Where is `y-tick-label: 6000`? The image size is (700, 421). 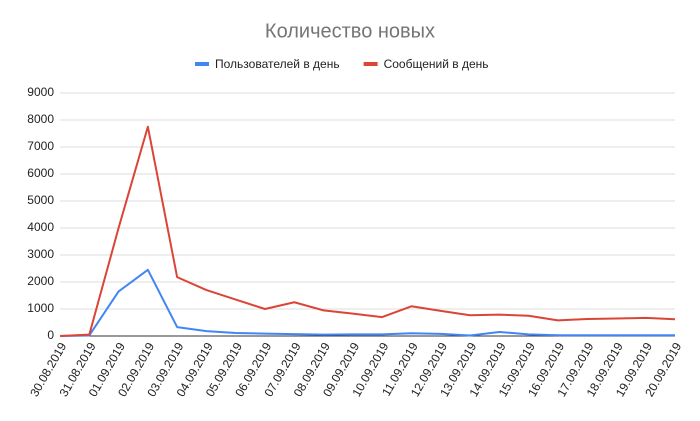 y-tick-label: 6000 is located at coordinates (40, 173).